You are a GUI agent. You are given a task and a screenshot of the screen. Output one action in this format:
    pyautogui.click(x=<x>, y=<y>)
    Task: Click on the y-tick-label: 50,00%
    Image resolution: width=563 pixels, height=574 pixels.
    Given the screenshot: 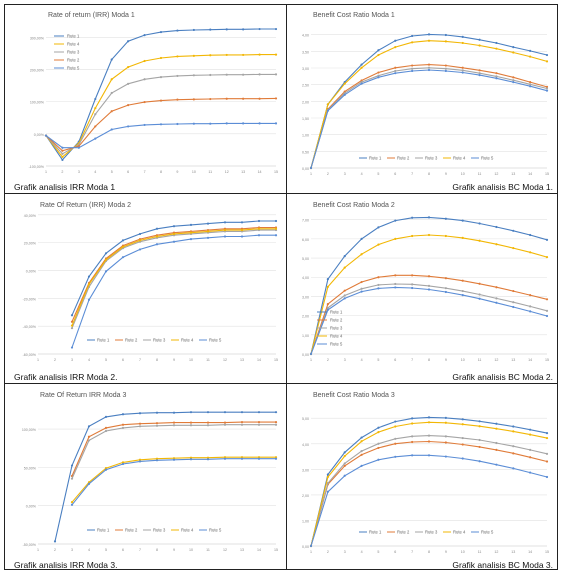 What is the action you would take?
    pyautogui.click(x=30, y=468)
    